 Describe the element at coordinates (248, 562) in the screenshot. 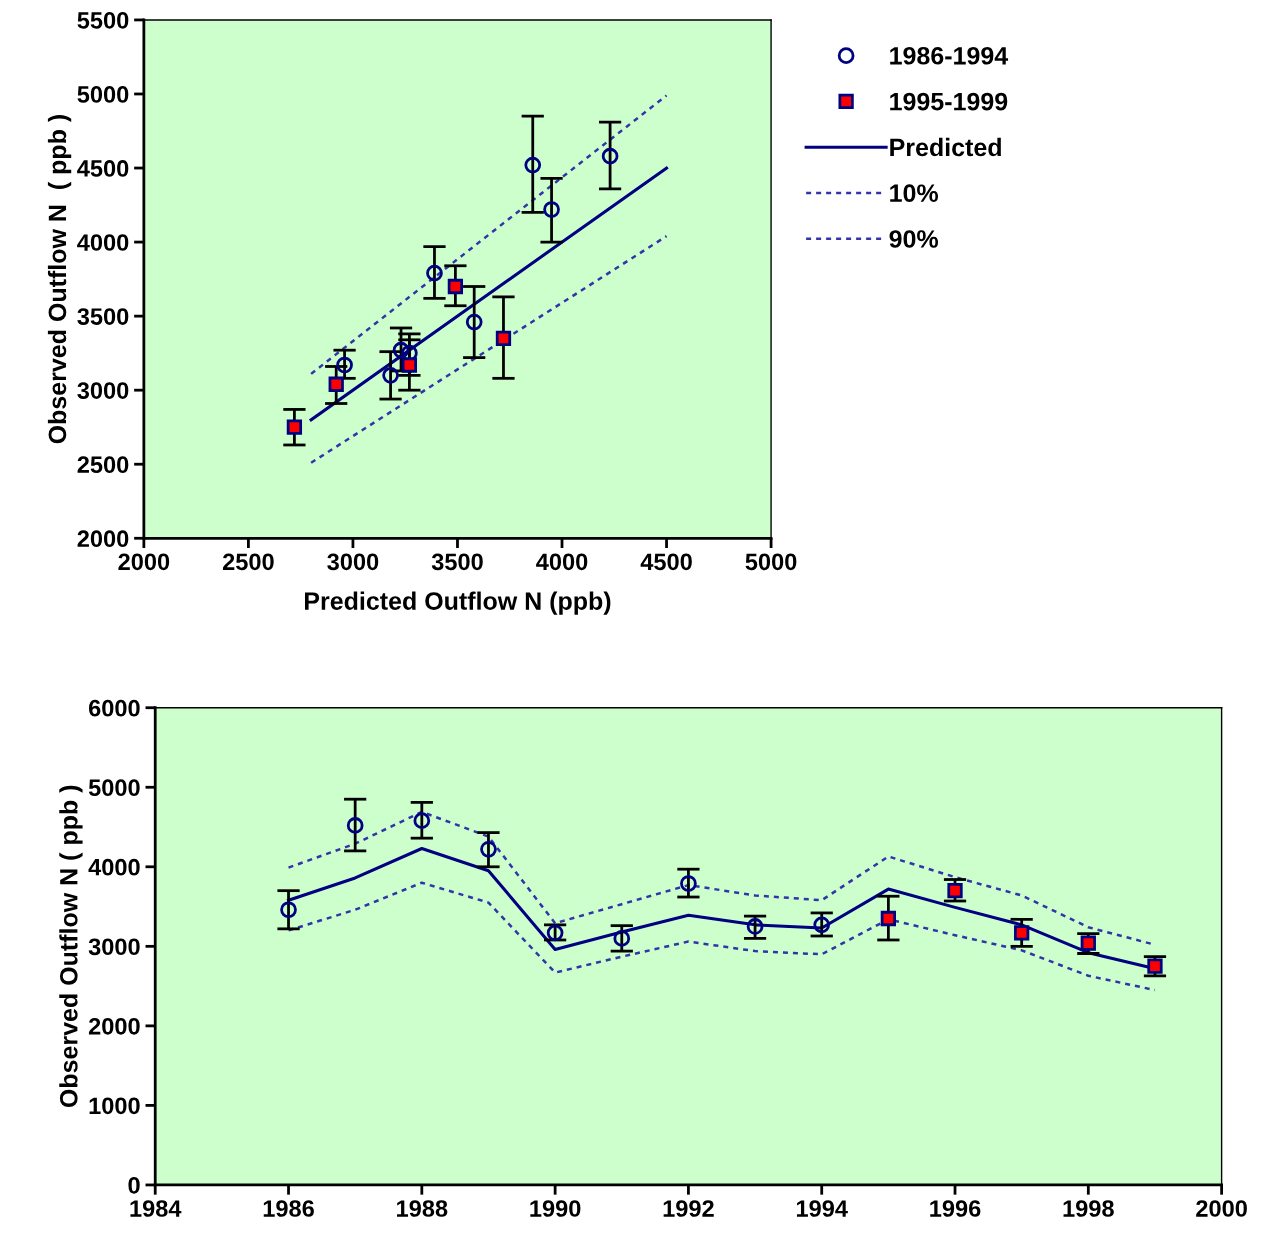

I see `x-tick-label: 2500` at that location.